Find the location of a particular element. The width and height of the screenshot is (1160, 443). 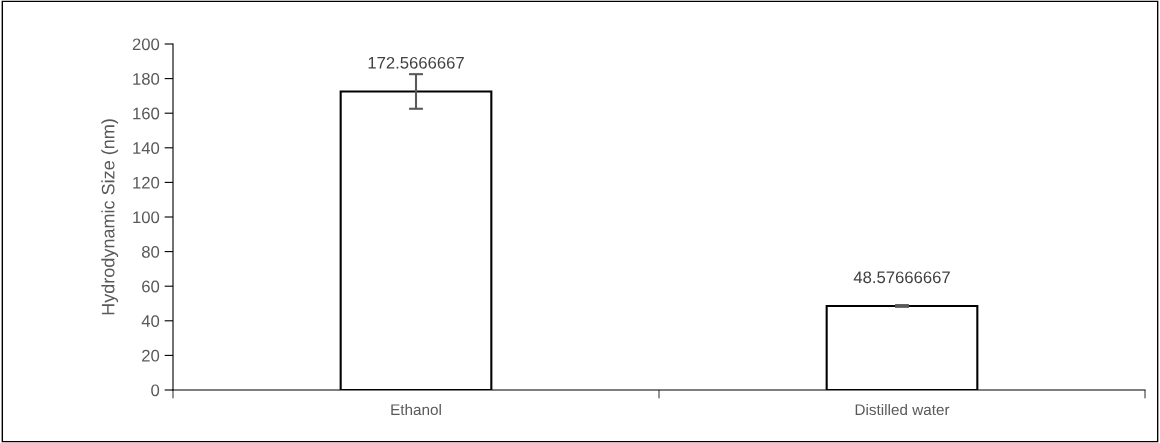

y-tick-label: 180 is located at coordinates (146, 79).